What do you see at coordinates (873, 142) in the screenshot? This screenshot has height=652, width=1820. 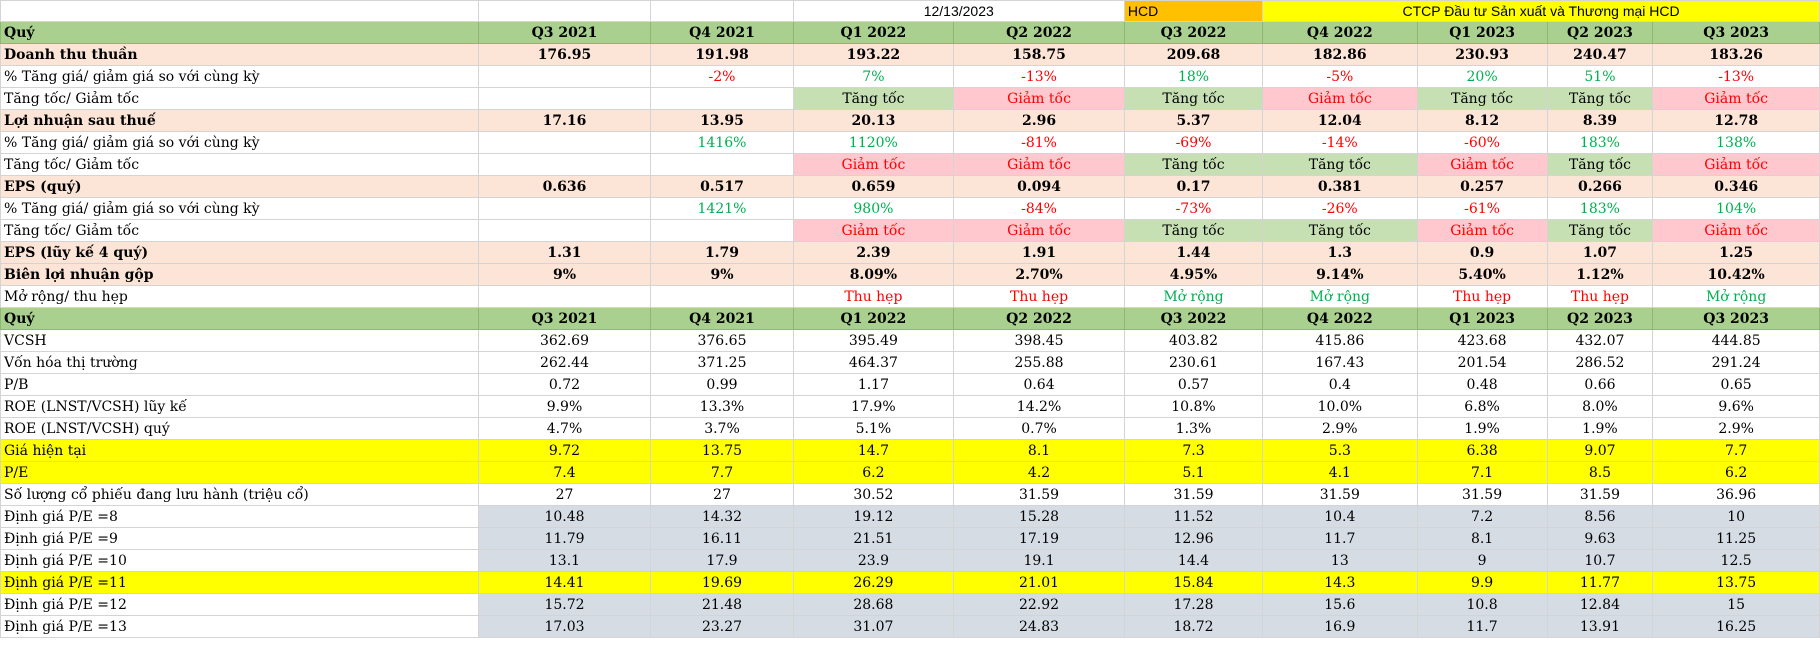 I see `cell: 1120%` at bounding box center [873, 142].